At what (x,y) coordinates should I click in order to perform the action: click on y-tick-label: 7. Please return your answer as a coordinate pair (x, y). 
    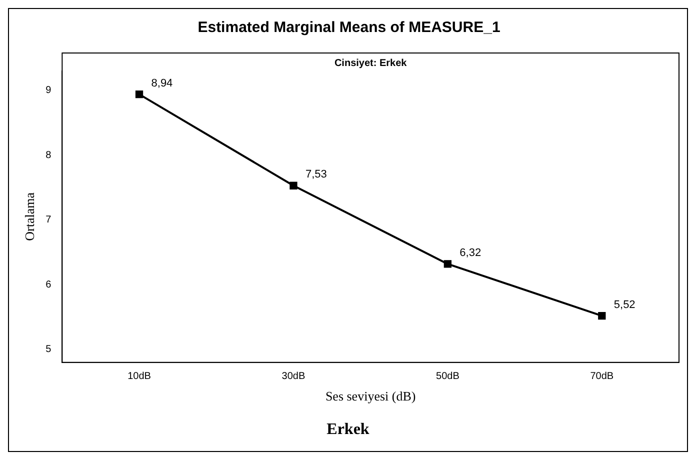
    Looking at the image, I should click on (49, 220).